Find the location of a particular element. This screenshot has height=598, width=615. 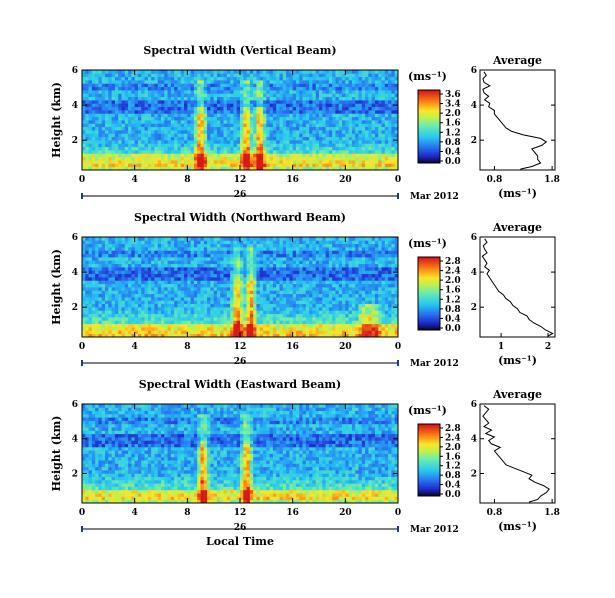

y-axis-label: Height (km) is located at coordinates (56, 120).